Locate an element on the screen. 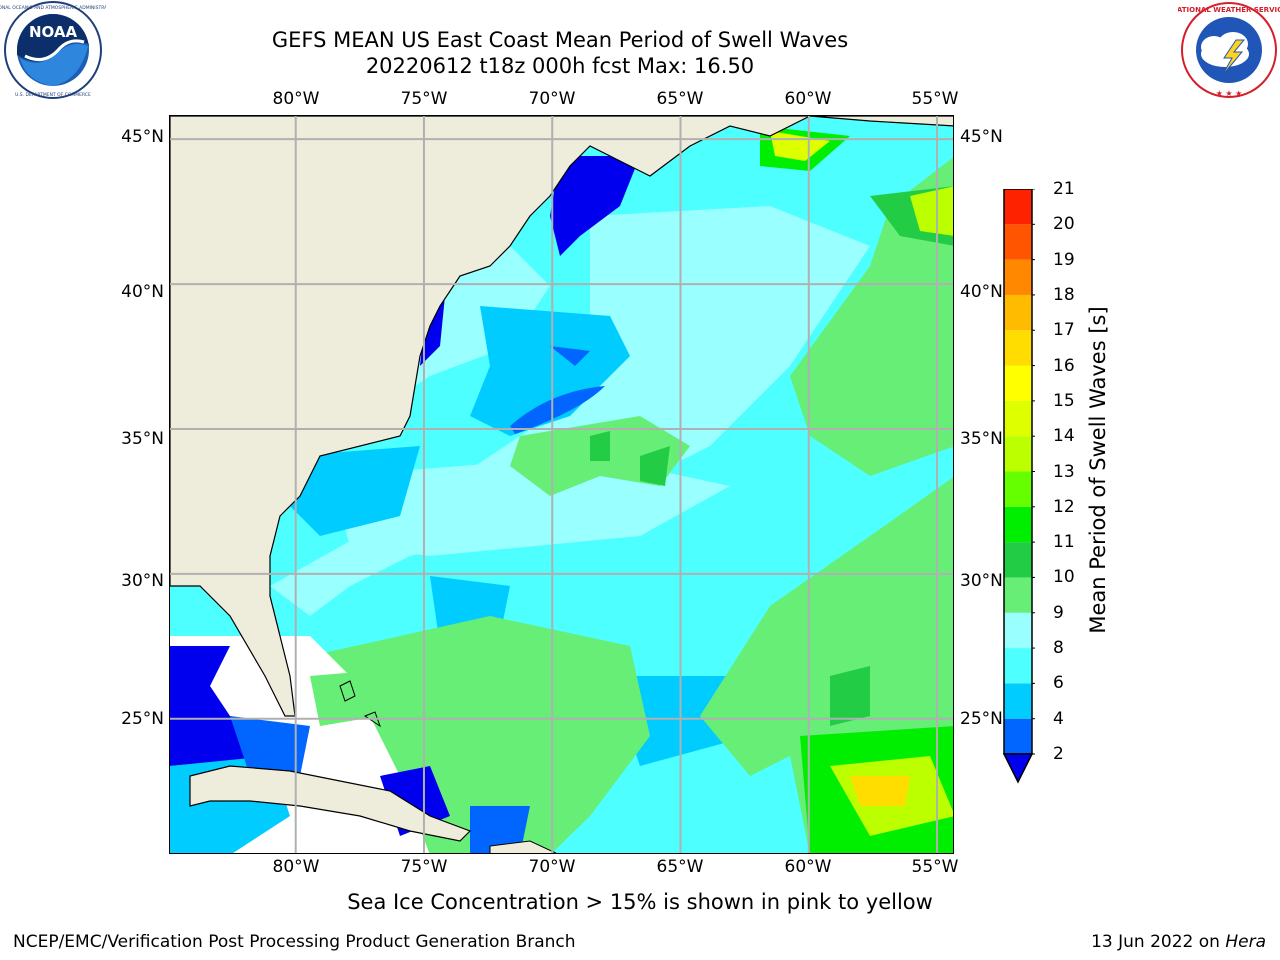 The width and height of the screenshot is (1280, 960). colorbar-tick-label: 4 is located at coordinates (1058, 718).